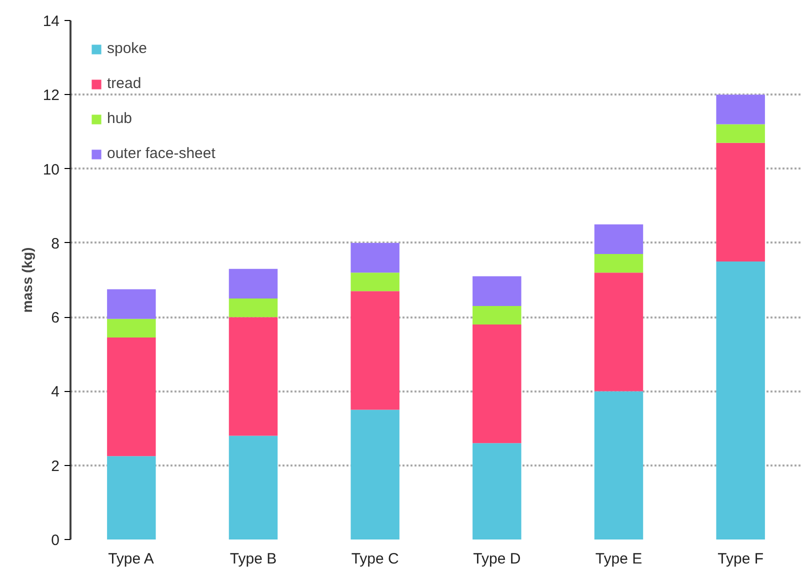 Image resolution: width=811 pixels, height=570 pixels. I want to click on legend-label: spoke, so click(127, 48).